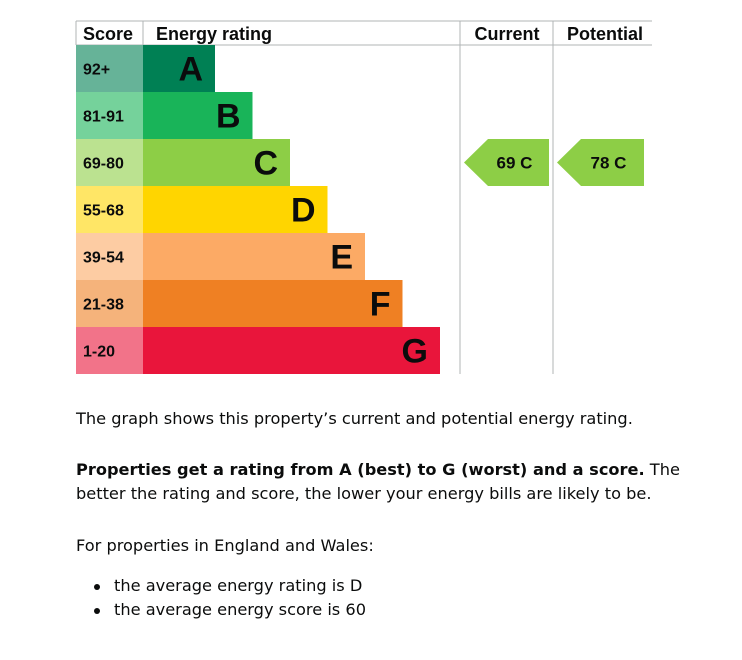 Image resolution: width=742 pixels, height=660 pixels. Describe the element at coordinates (291, 350) in the screenshot. I see `rating-bar-g` at that location.